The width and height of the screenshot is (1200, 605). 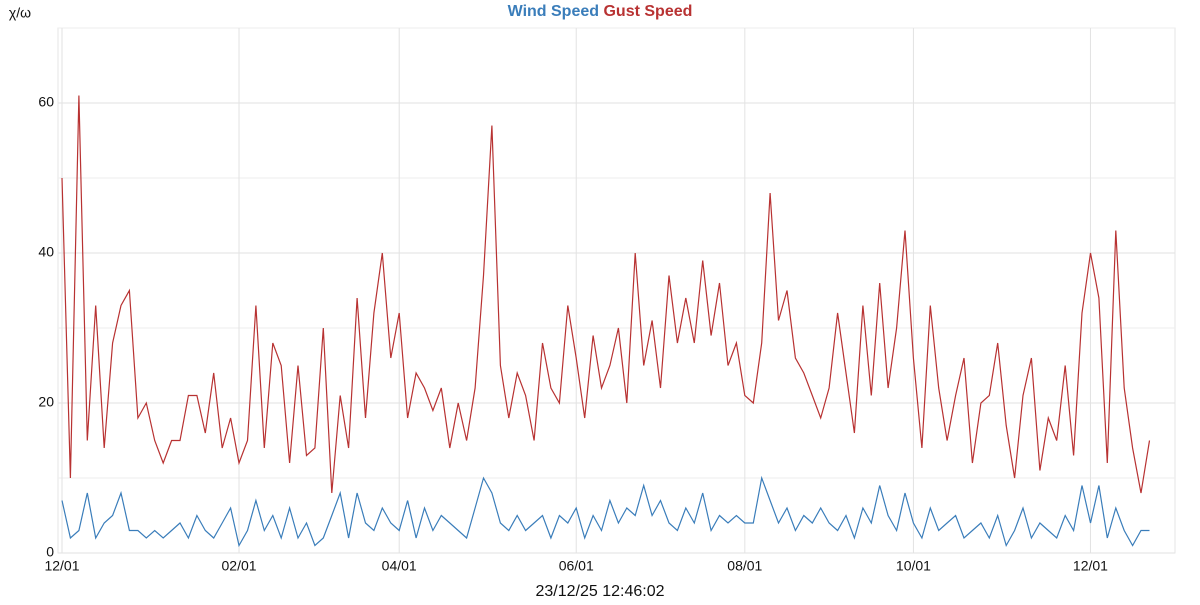 What do you see at coordinates (46, 402) in the screenshot?
I see `y-tick-label: 20` at bounding box center [46, 402].